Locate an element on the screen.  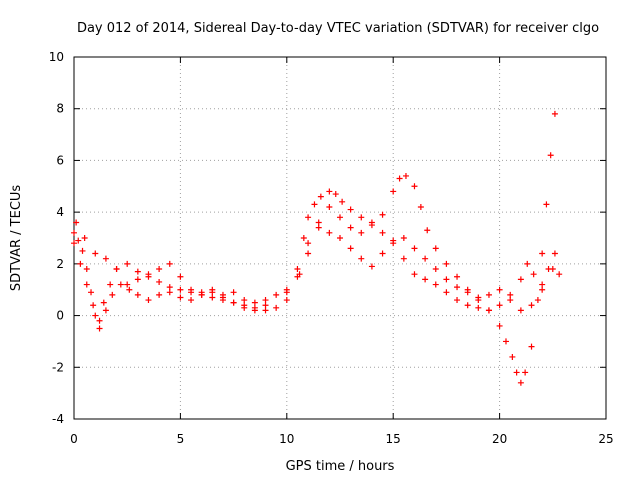
y-tick-label: -4 is located at coordinates (58, 419).